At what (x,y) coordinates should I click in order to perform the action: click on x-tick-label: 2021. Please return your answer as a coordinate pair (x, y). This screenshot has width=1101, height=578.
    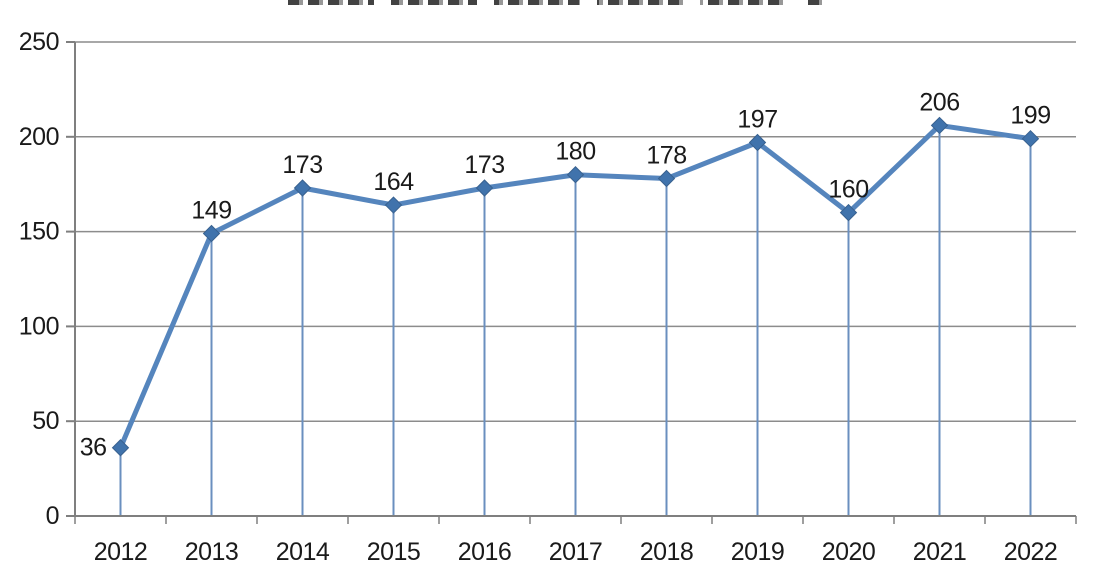
    Looking at the image, I should click on (940, 552).